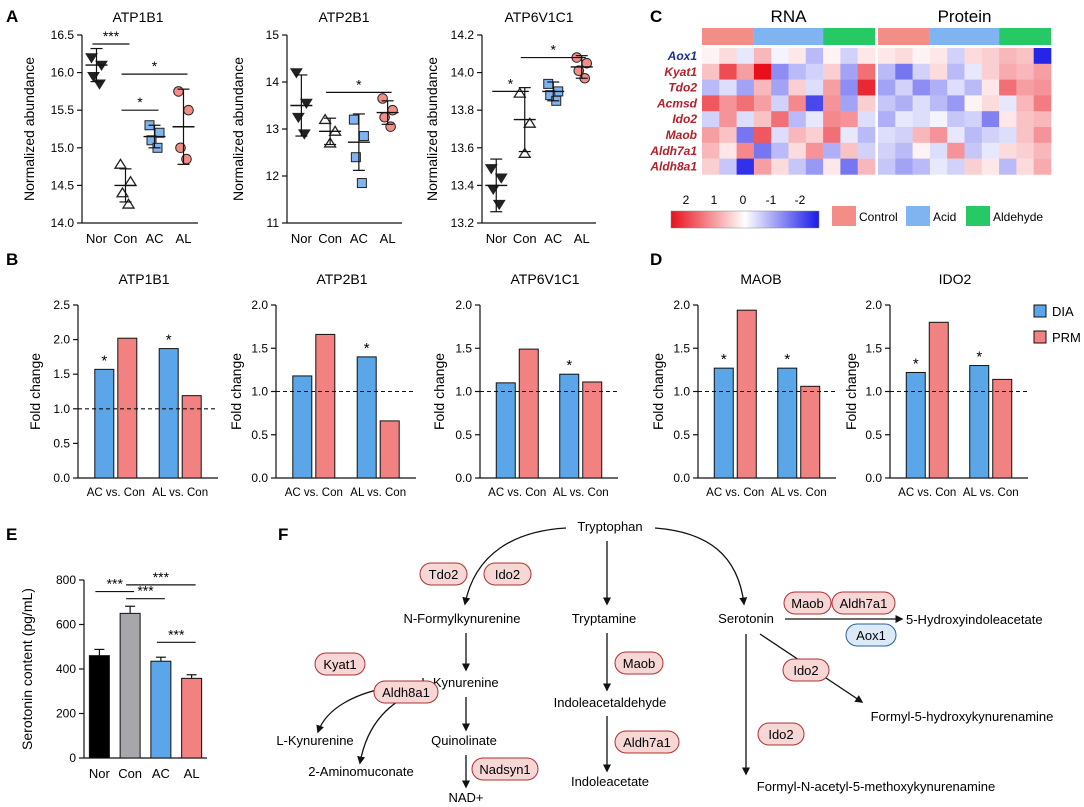 This screenshot has width=1084, height=807. What do you see at coordinates (1066, 337) in the screenshot?
I see `legend-label-prm: PRM` at bounding box center [1066, 337].